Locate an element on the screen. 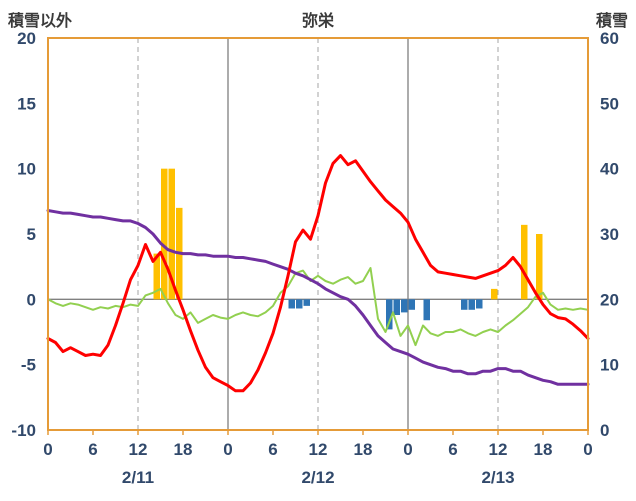 Image resolution: width=636 pixels, height=501 pixels. right-axis-tick-label: 30 is located at coordinates (609, 234).